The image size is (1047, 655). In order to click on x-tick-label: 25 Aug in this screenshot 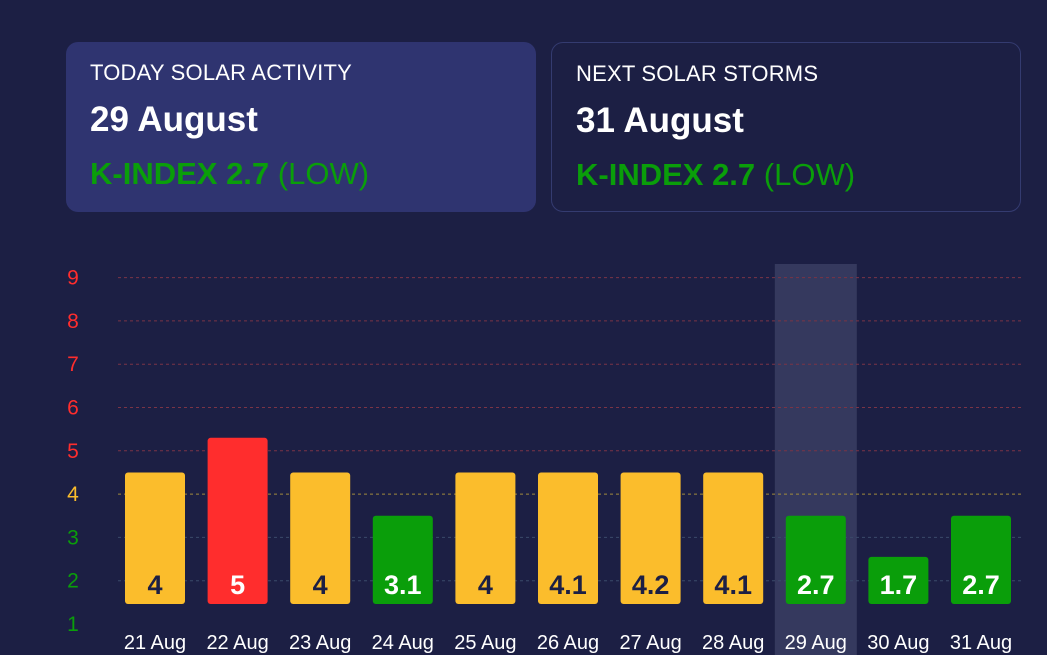, I will do `click(485, 643)`.